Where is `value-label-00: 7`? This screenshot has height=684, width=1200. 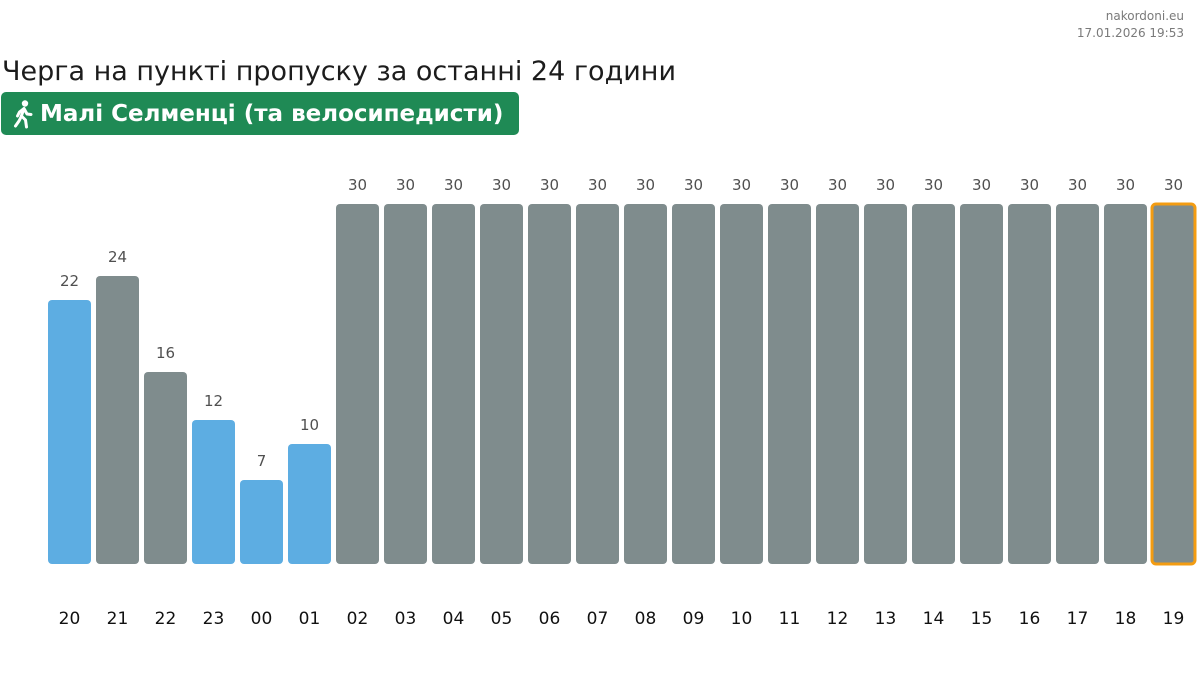 value-label-00: 7 is located at coordinates (262, 461).